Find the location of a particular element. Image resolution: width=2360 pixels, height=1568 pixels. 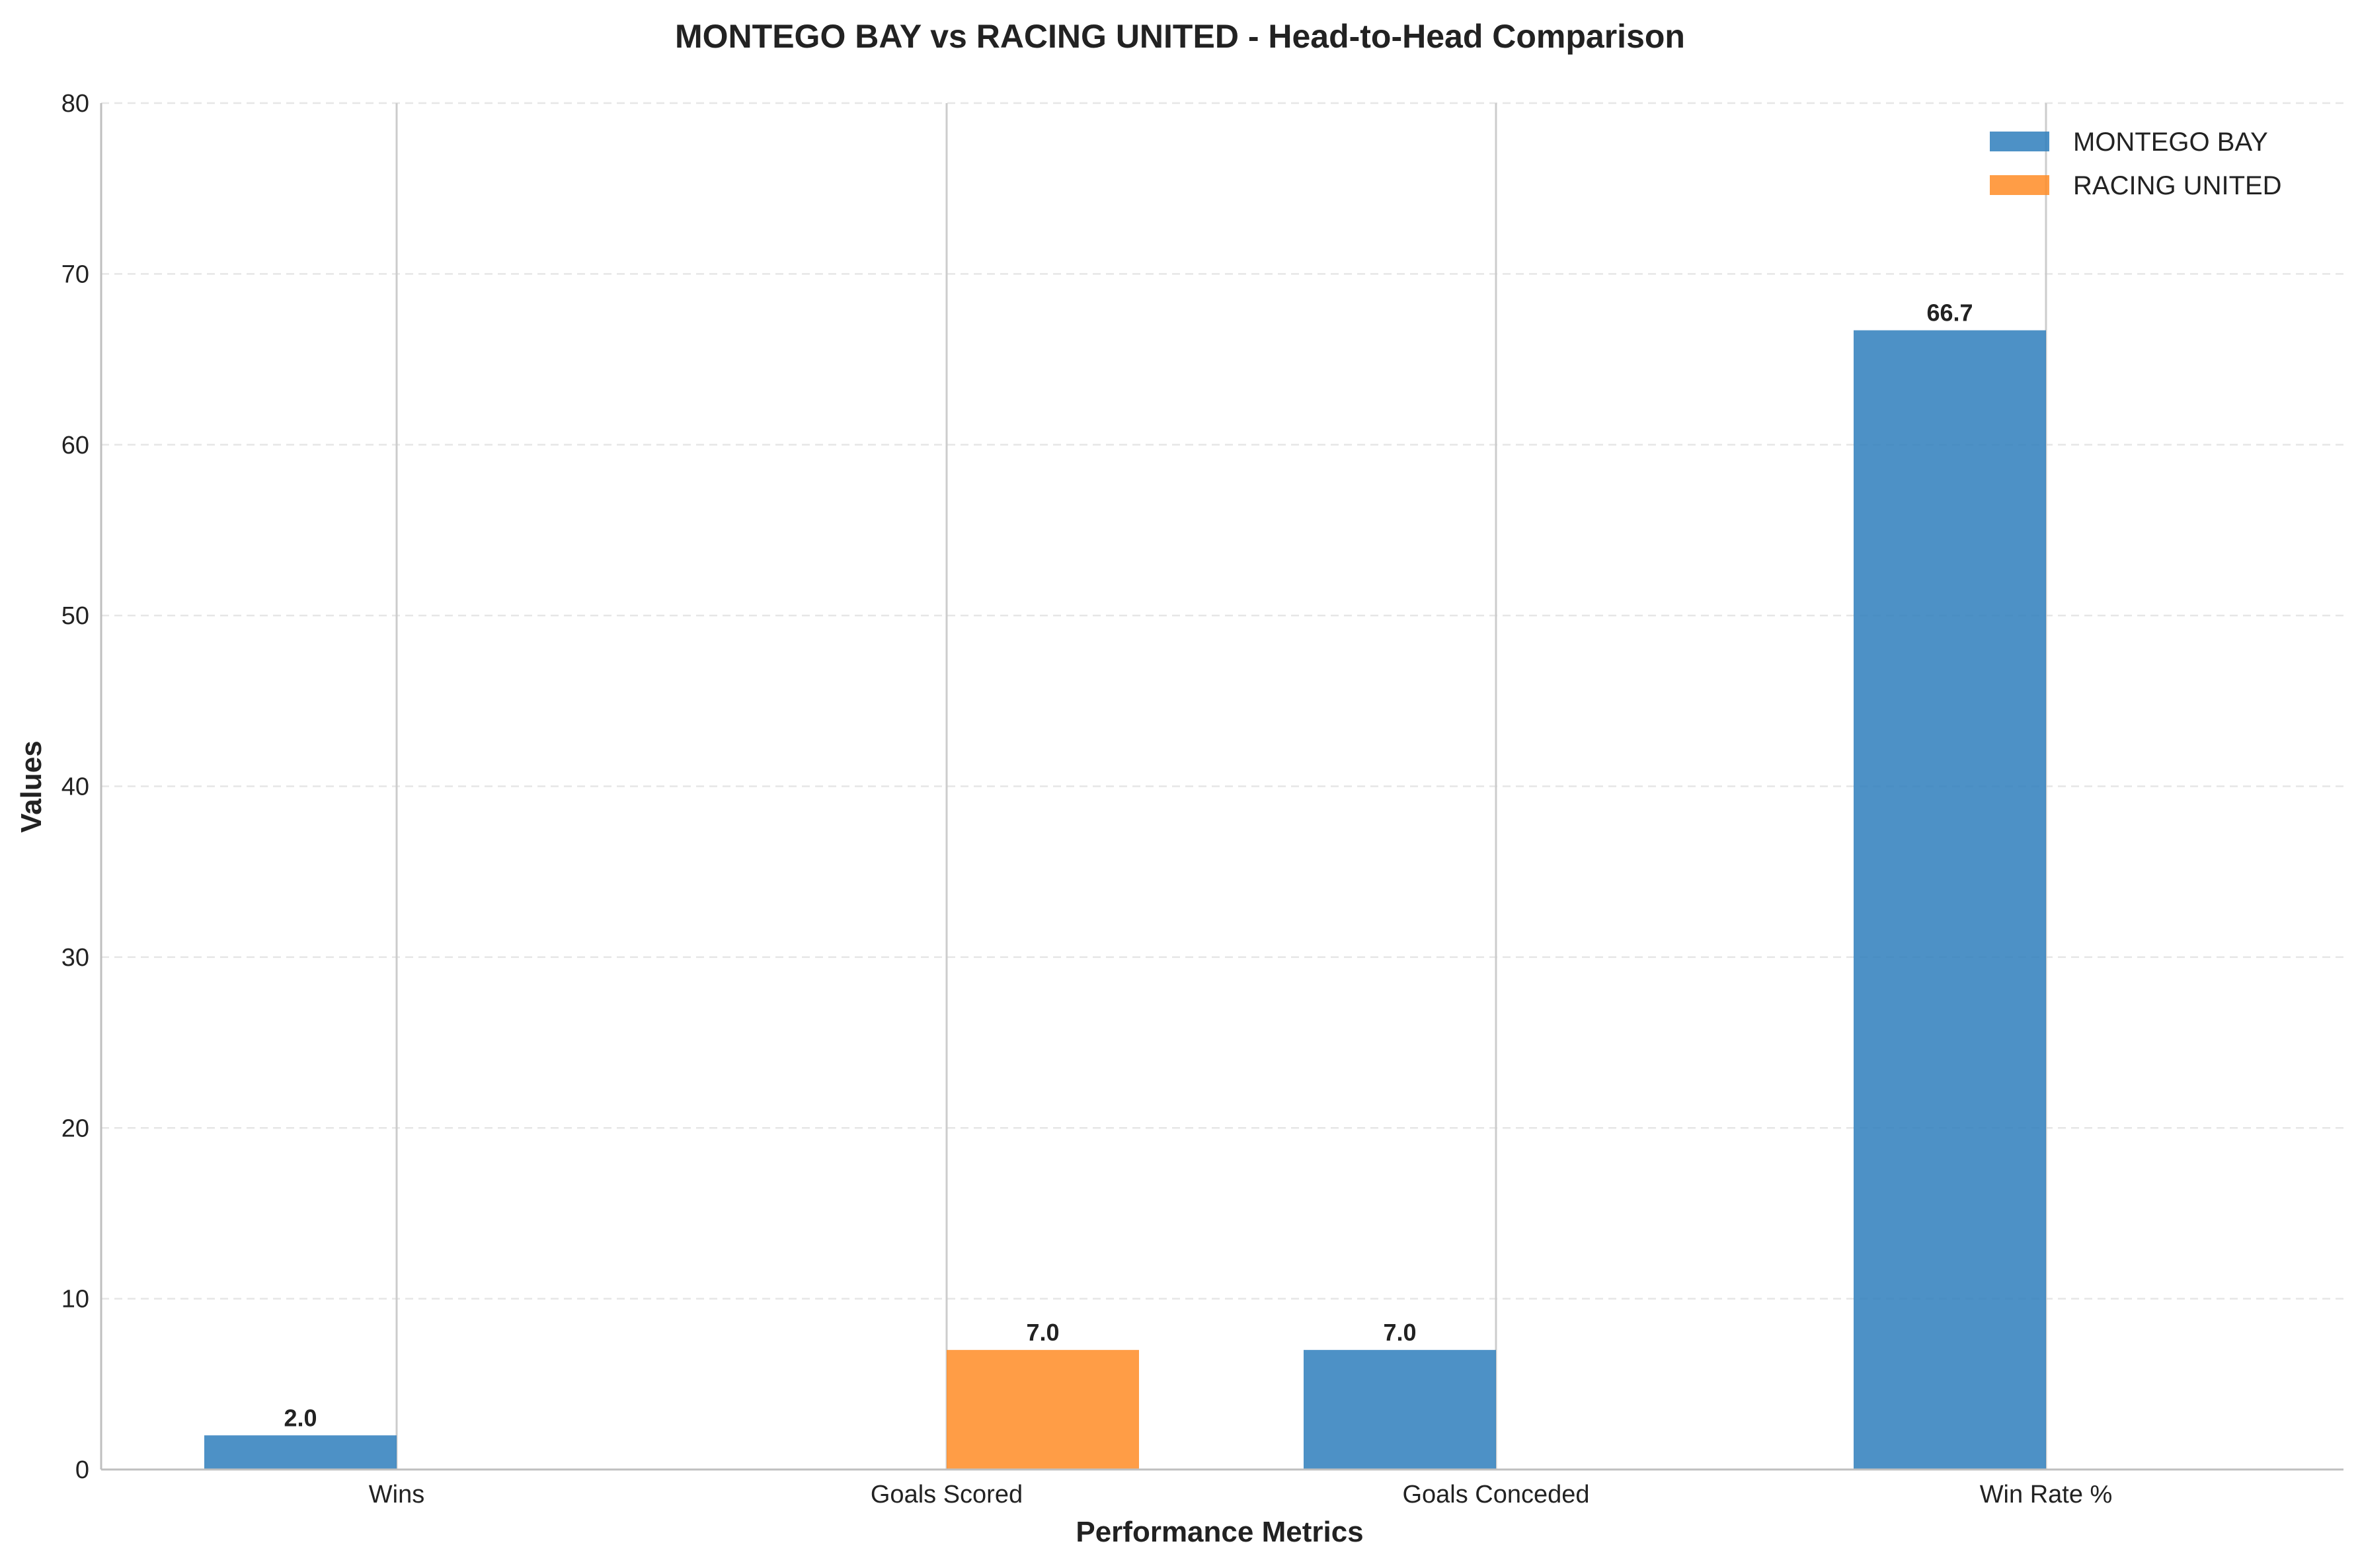

data-label: 2.0 is located at coordinates (300, 1417).